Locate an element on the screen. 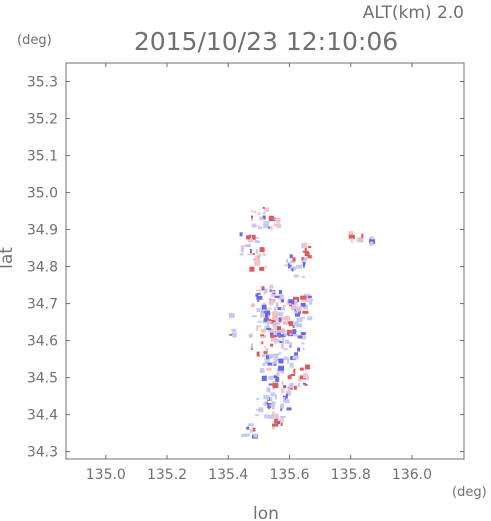 This screenshot has height=521, width=491. chart-title: 2015/10/23 12:10:06 is located at coordinates (266, 41).